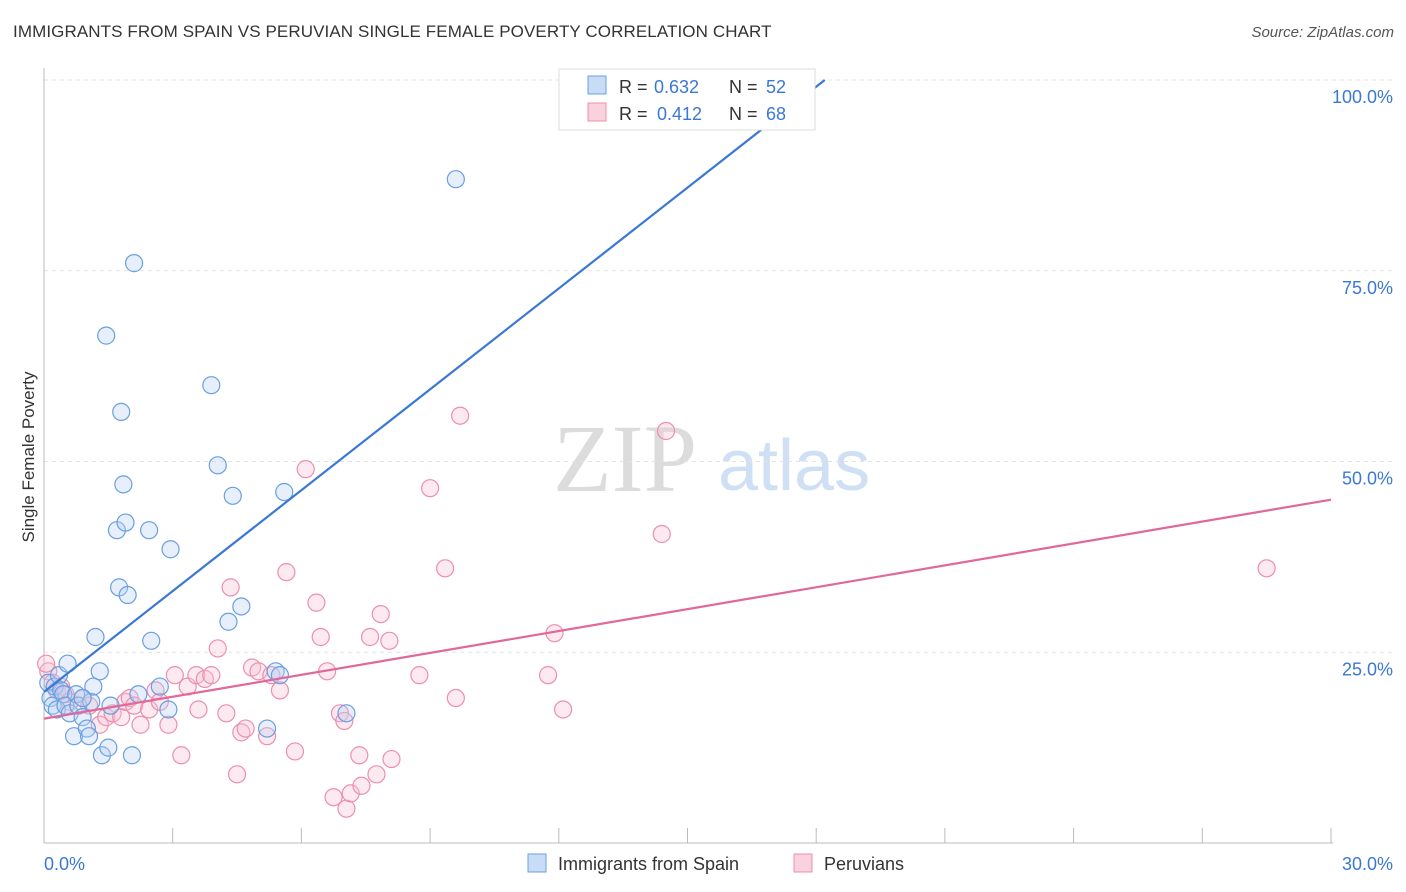  What do you see at coordinates (776, 114) in the screenshot?
I see `stats-n-value-peru: 68` at bounding box center [776, 114].